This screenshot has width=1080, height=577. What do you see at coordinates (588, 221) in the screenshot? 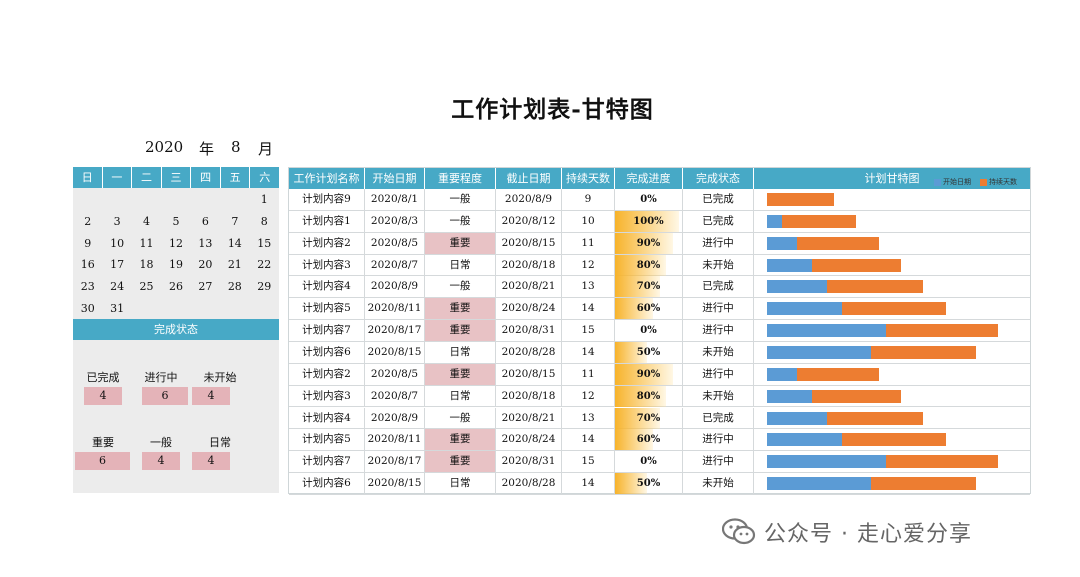
I see `cell-duration: 10` at bounding box center [588, 221].